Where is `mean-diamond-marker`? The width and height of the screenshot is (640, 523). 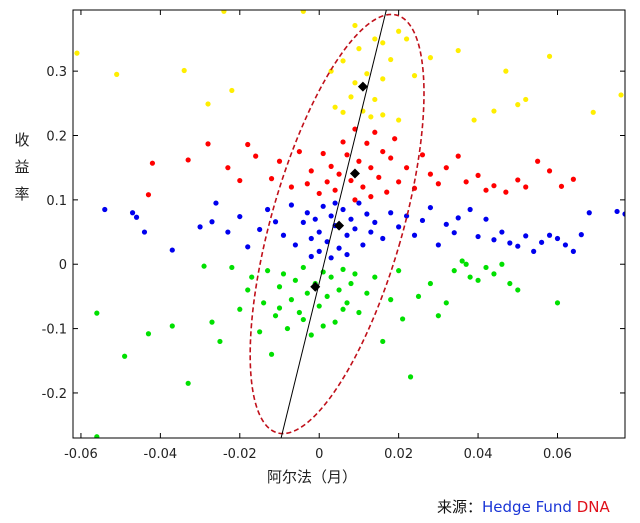
mean-diamond-marker is located at coordinates (339, 225).